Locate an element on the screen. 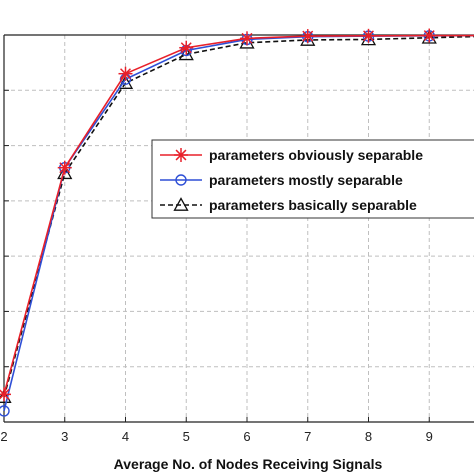  x-tick-label: 4 is located at coordinates (125, 436).